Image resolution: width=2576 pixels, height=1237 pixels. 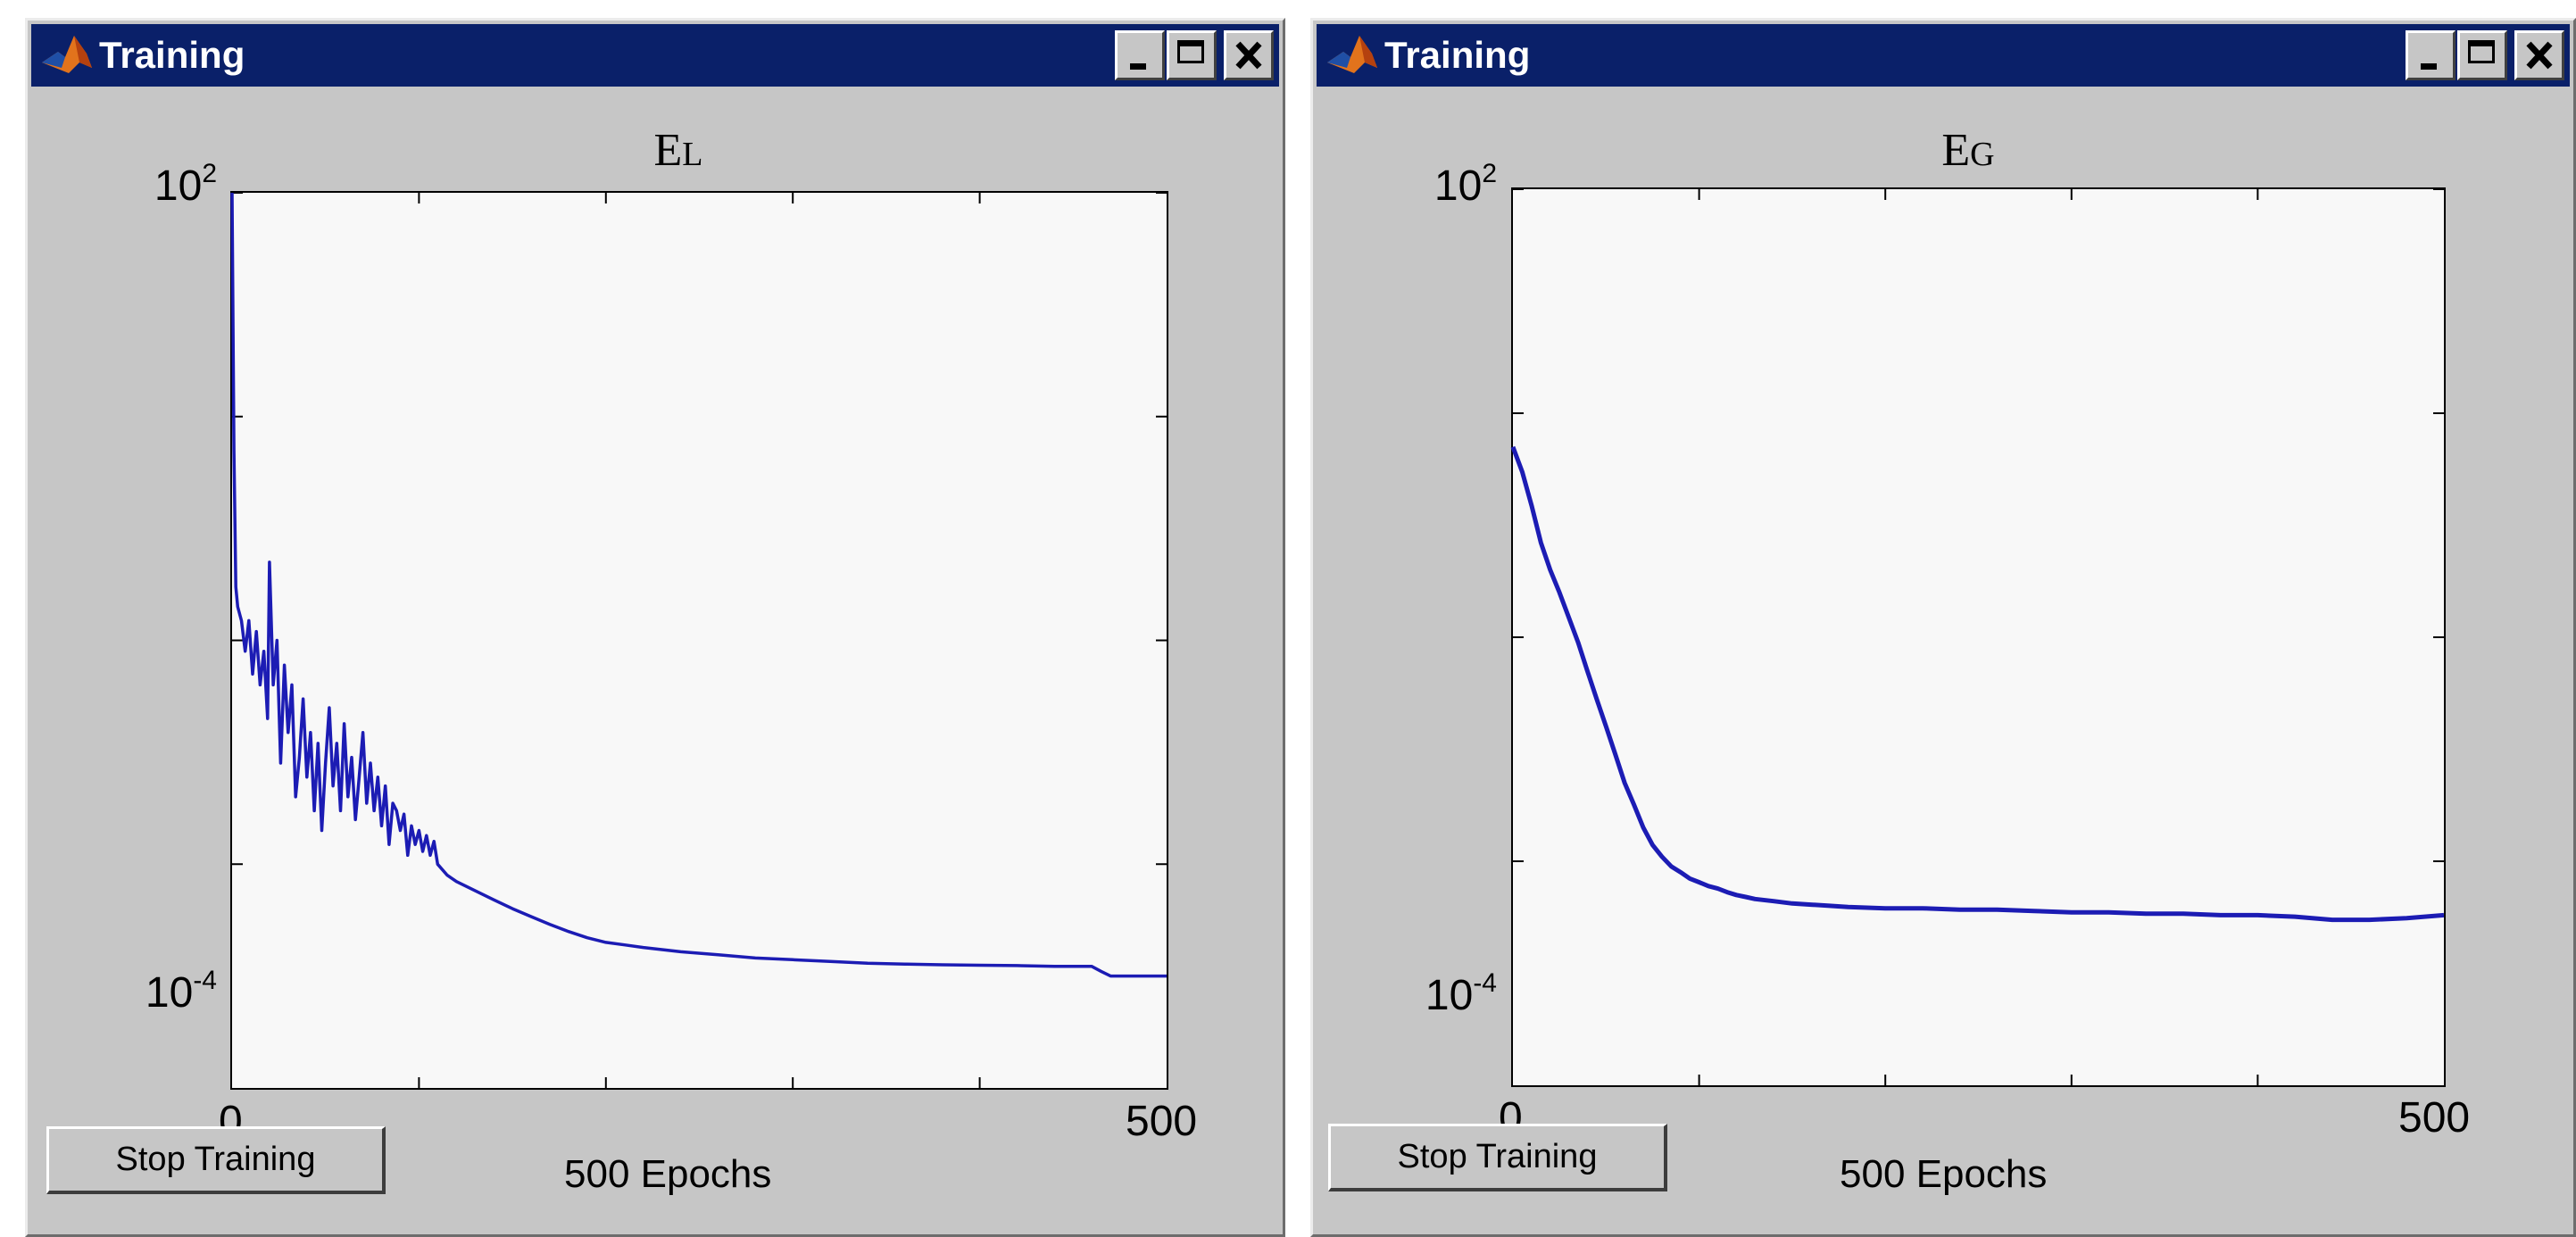 I want to click on plot-title: EG, so click(x=1968, y=150).